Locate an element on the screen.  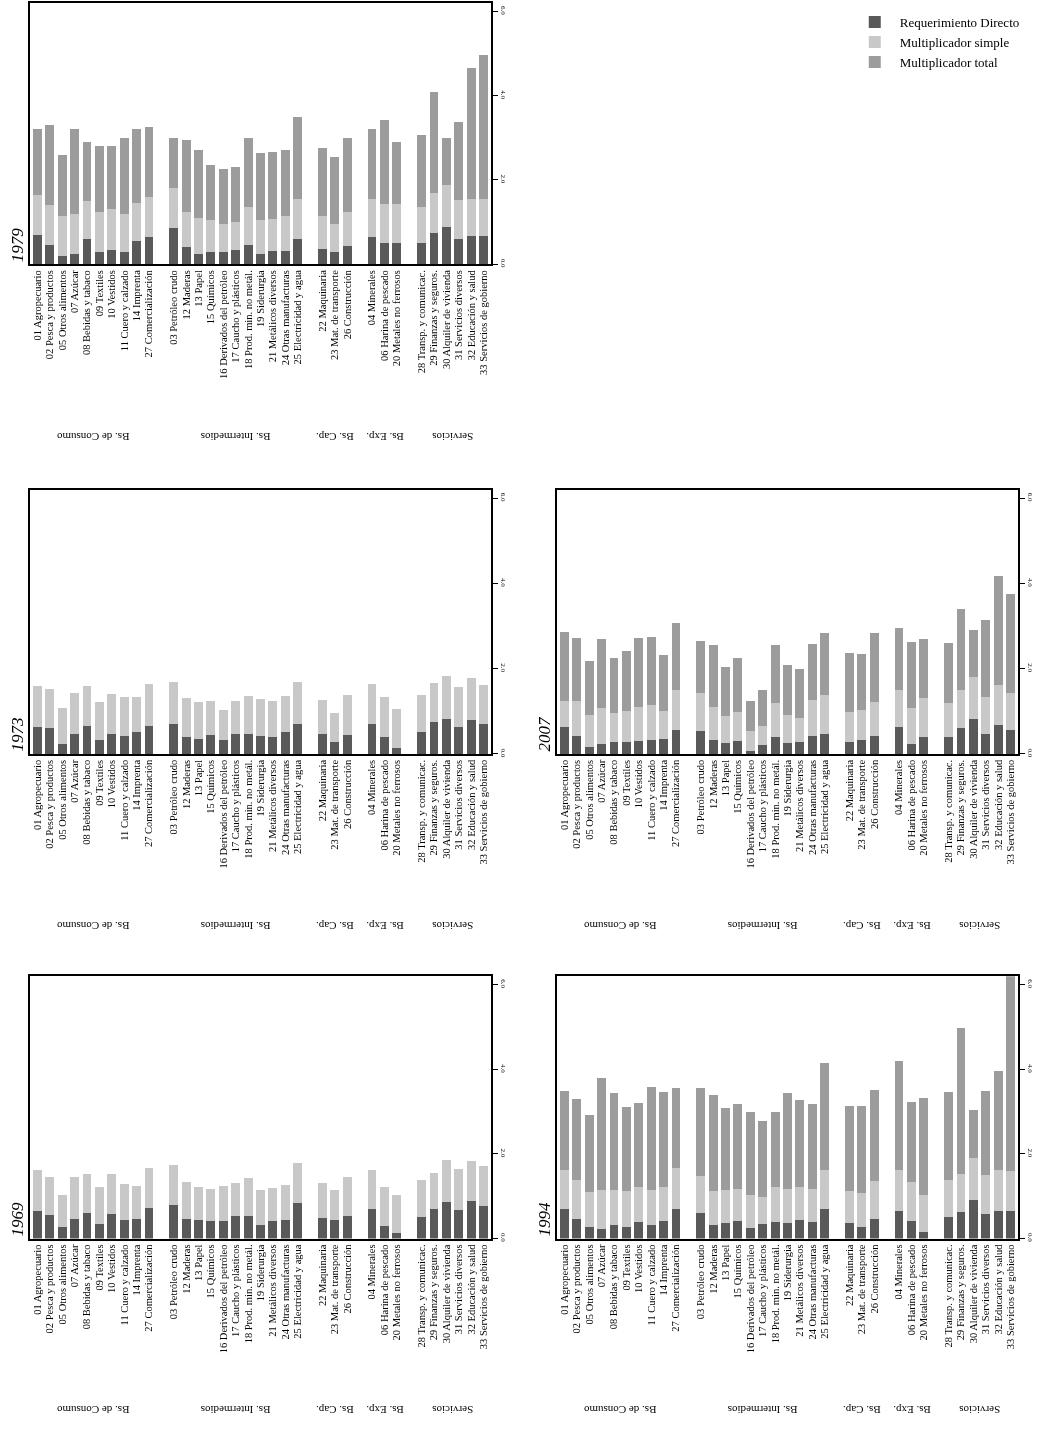
x-tick-label: 06 Harina de pescado is located at coordinates (384, 805).